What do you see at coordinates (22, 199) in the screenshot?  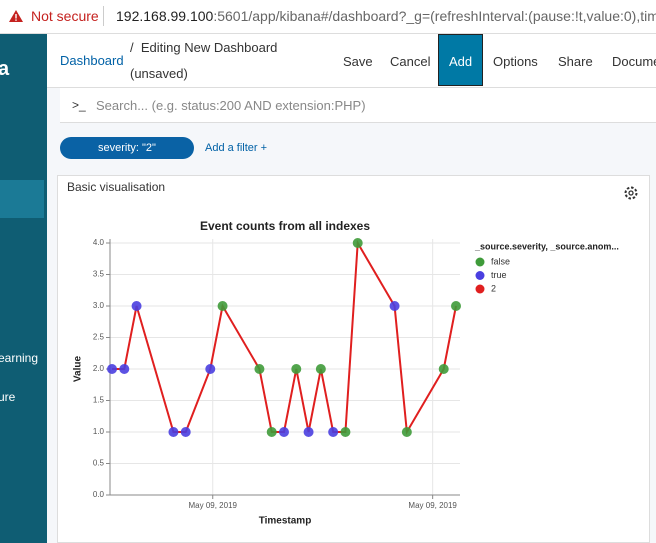 I see `sidebar-active` at bounding box center [22, 199].